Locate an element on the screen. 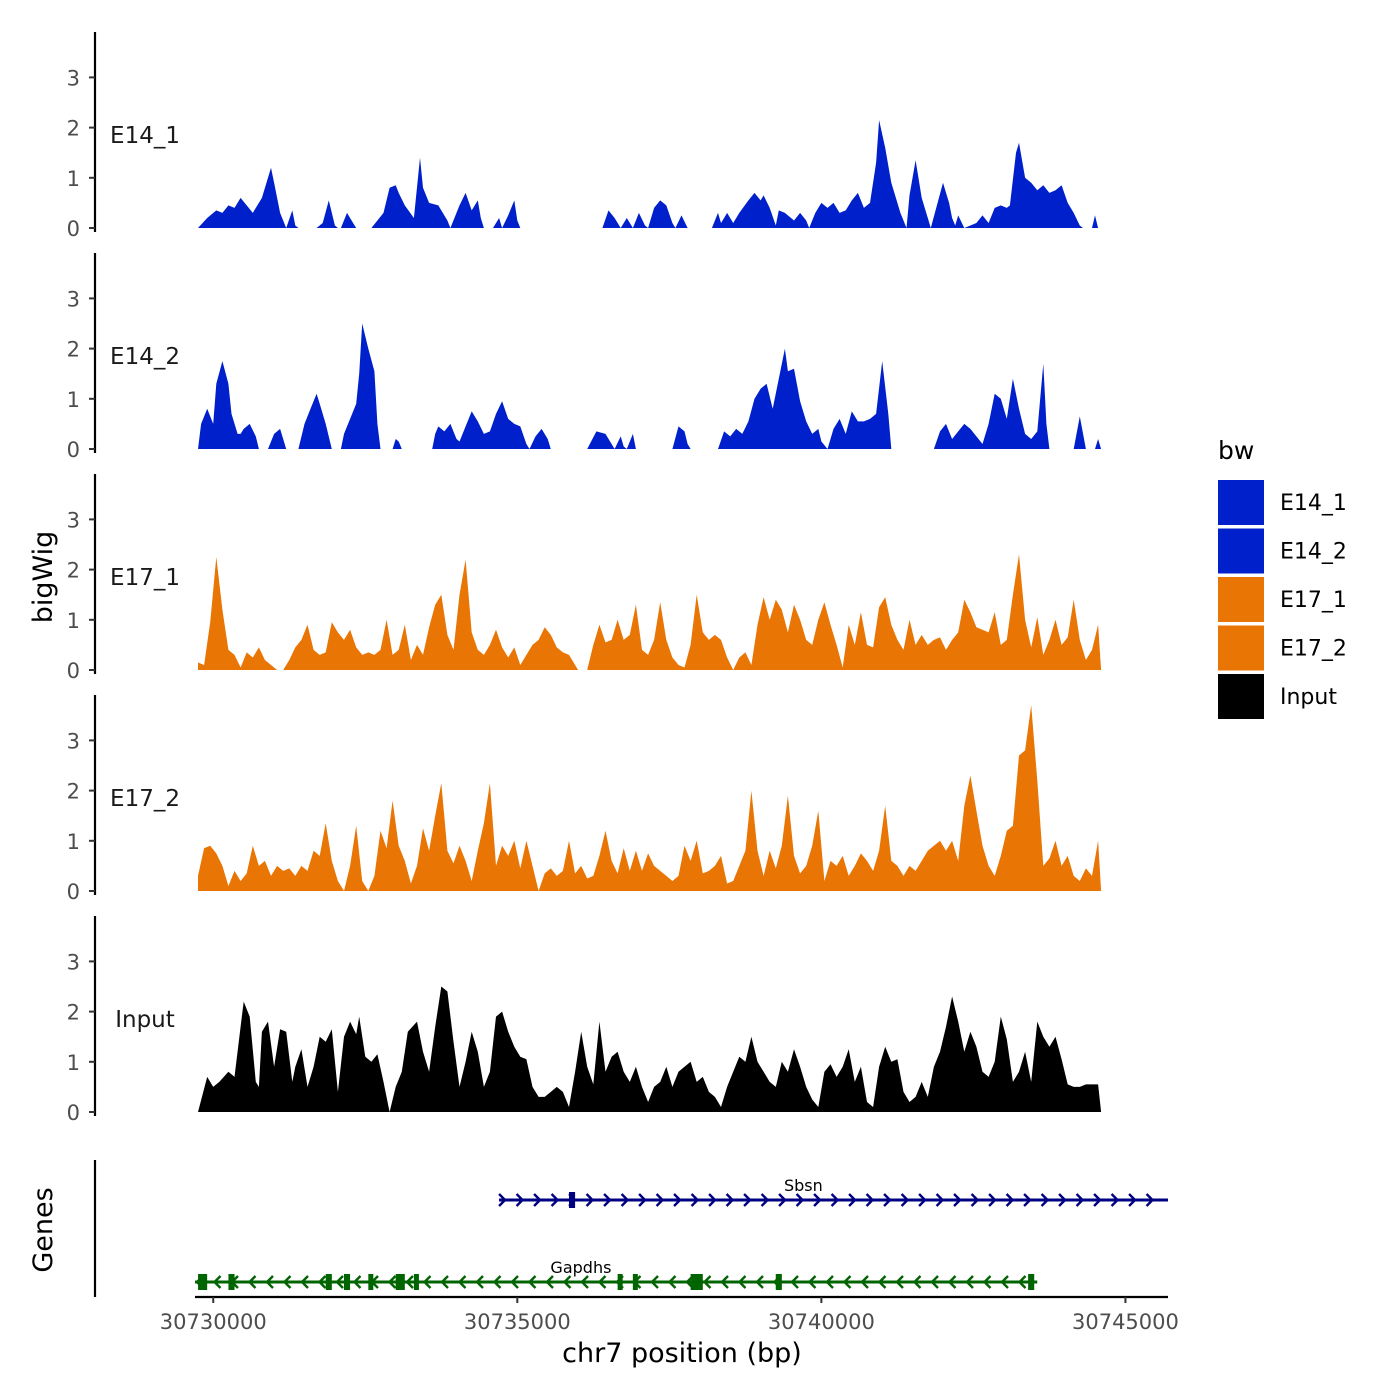 Image resolution: width=1400 pixels, height=1400 pixels. track-e14_2: 0 1 2 3 E14_2 is located at coordinates (584, 357).